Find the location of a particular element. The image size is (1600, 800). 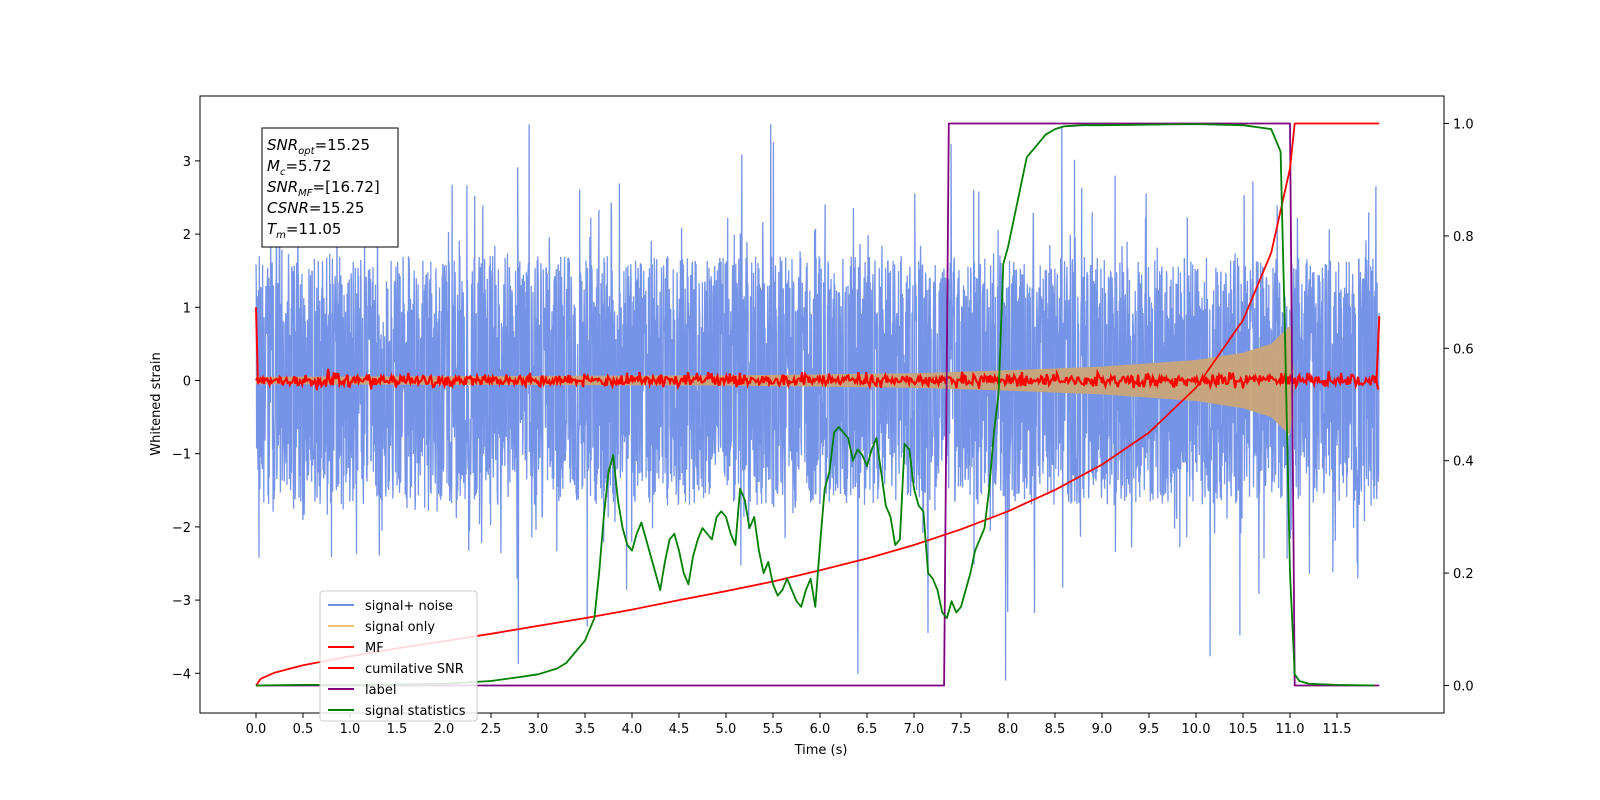

annotation-line: SNRMF=[16.72] is located at coordinates (323, 188).